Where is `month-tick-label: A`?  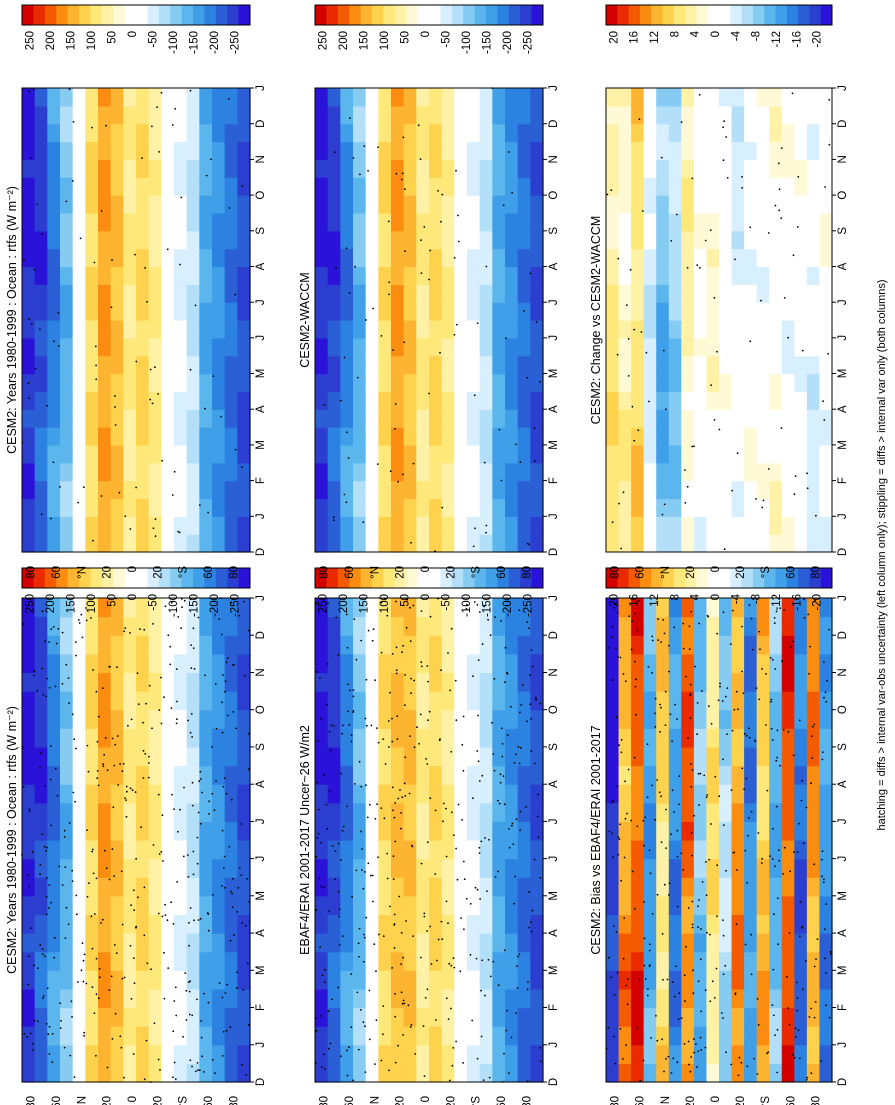 month-tick-label: A is located at coordinates (554, 784).